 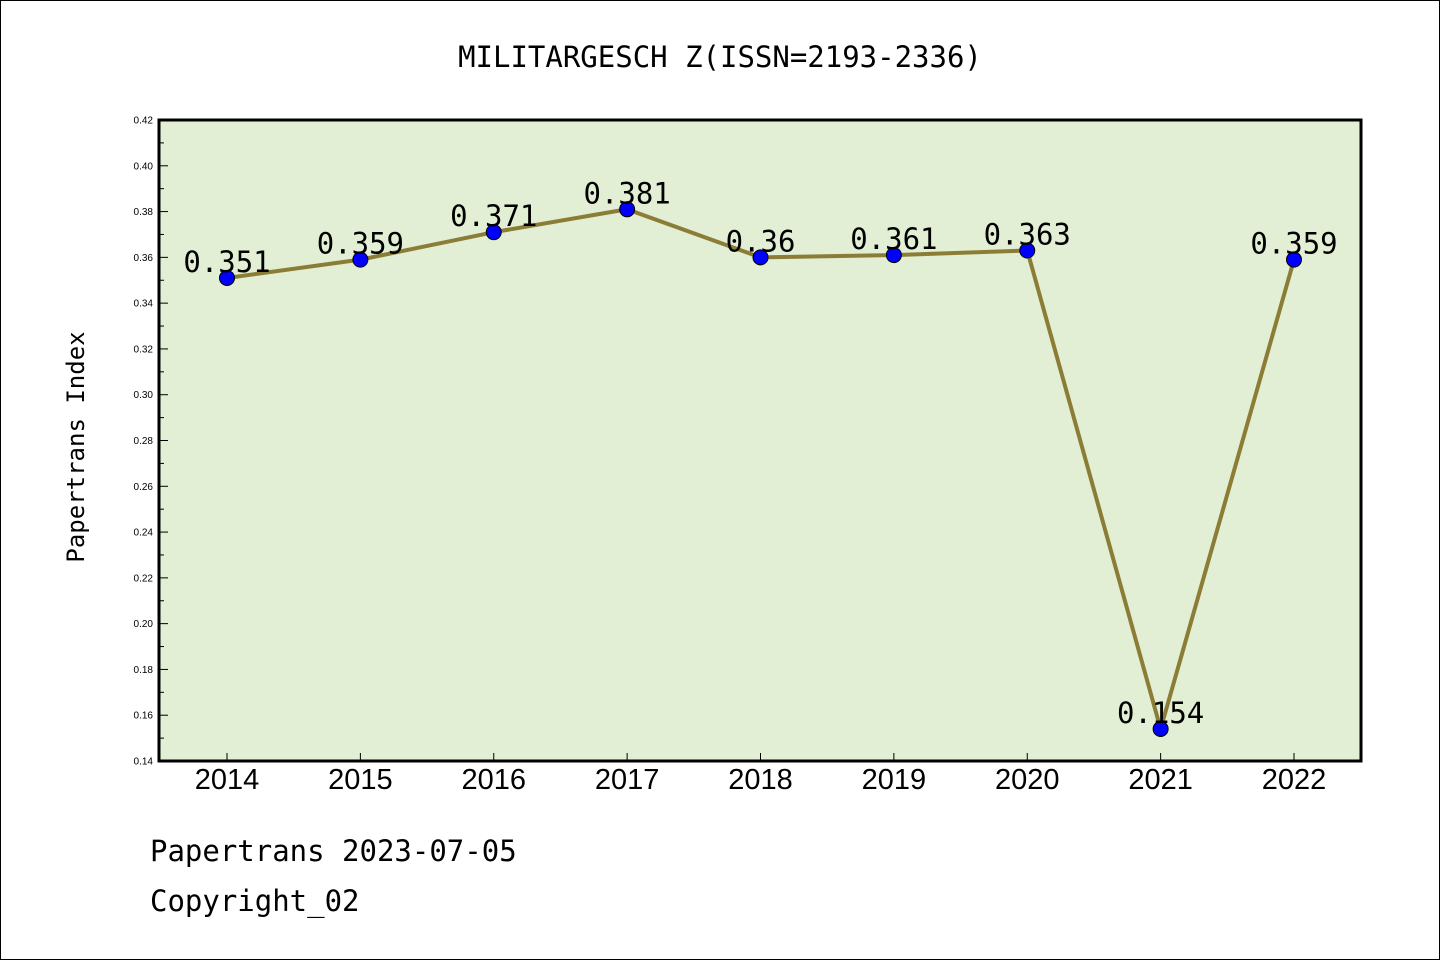 I want to click on footer-copyright: Copyright_02, so click(x=255, y=901).